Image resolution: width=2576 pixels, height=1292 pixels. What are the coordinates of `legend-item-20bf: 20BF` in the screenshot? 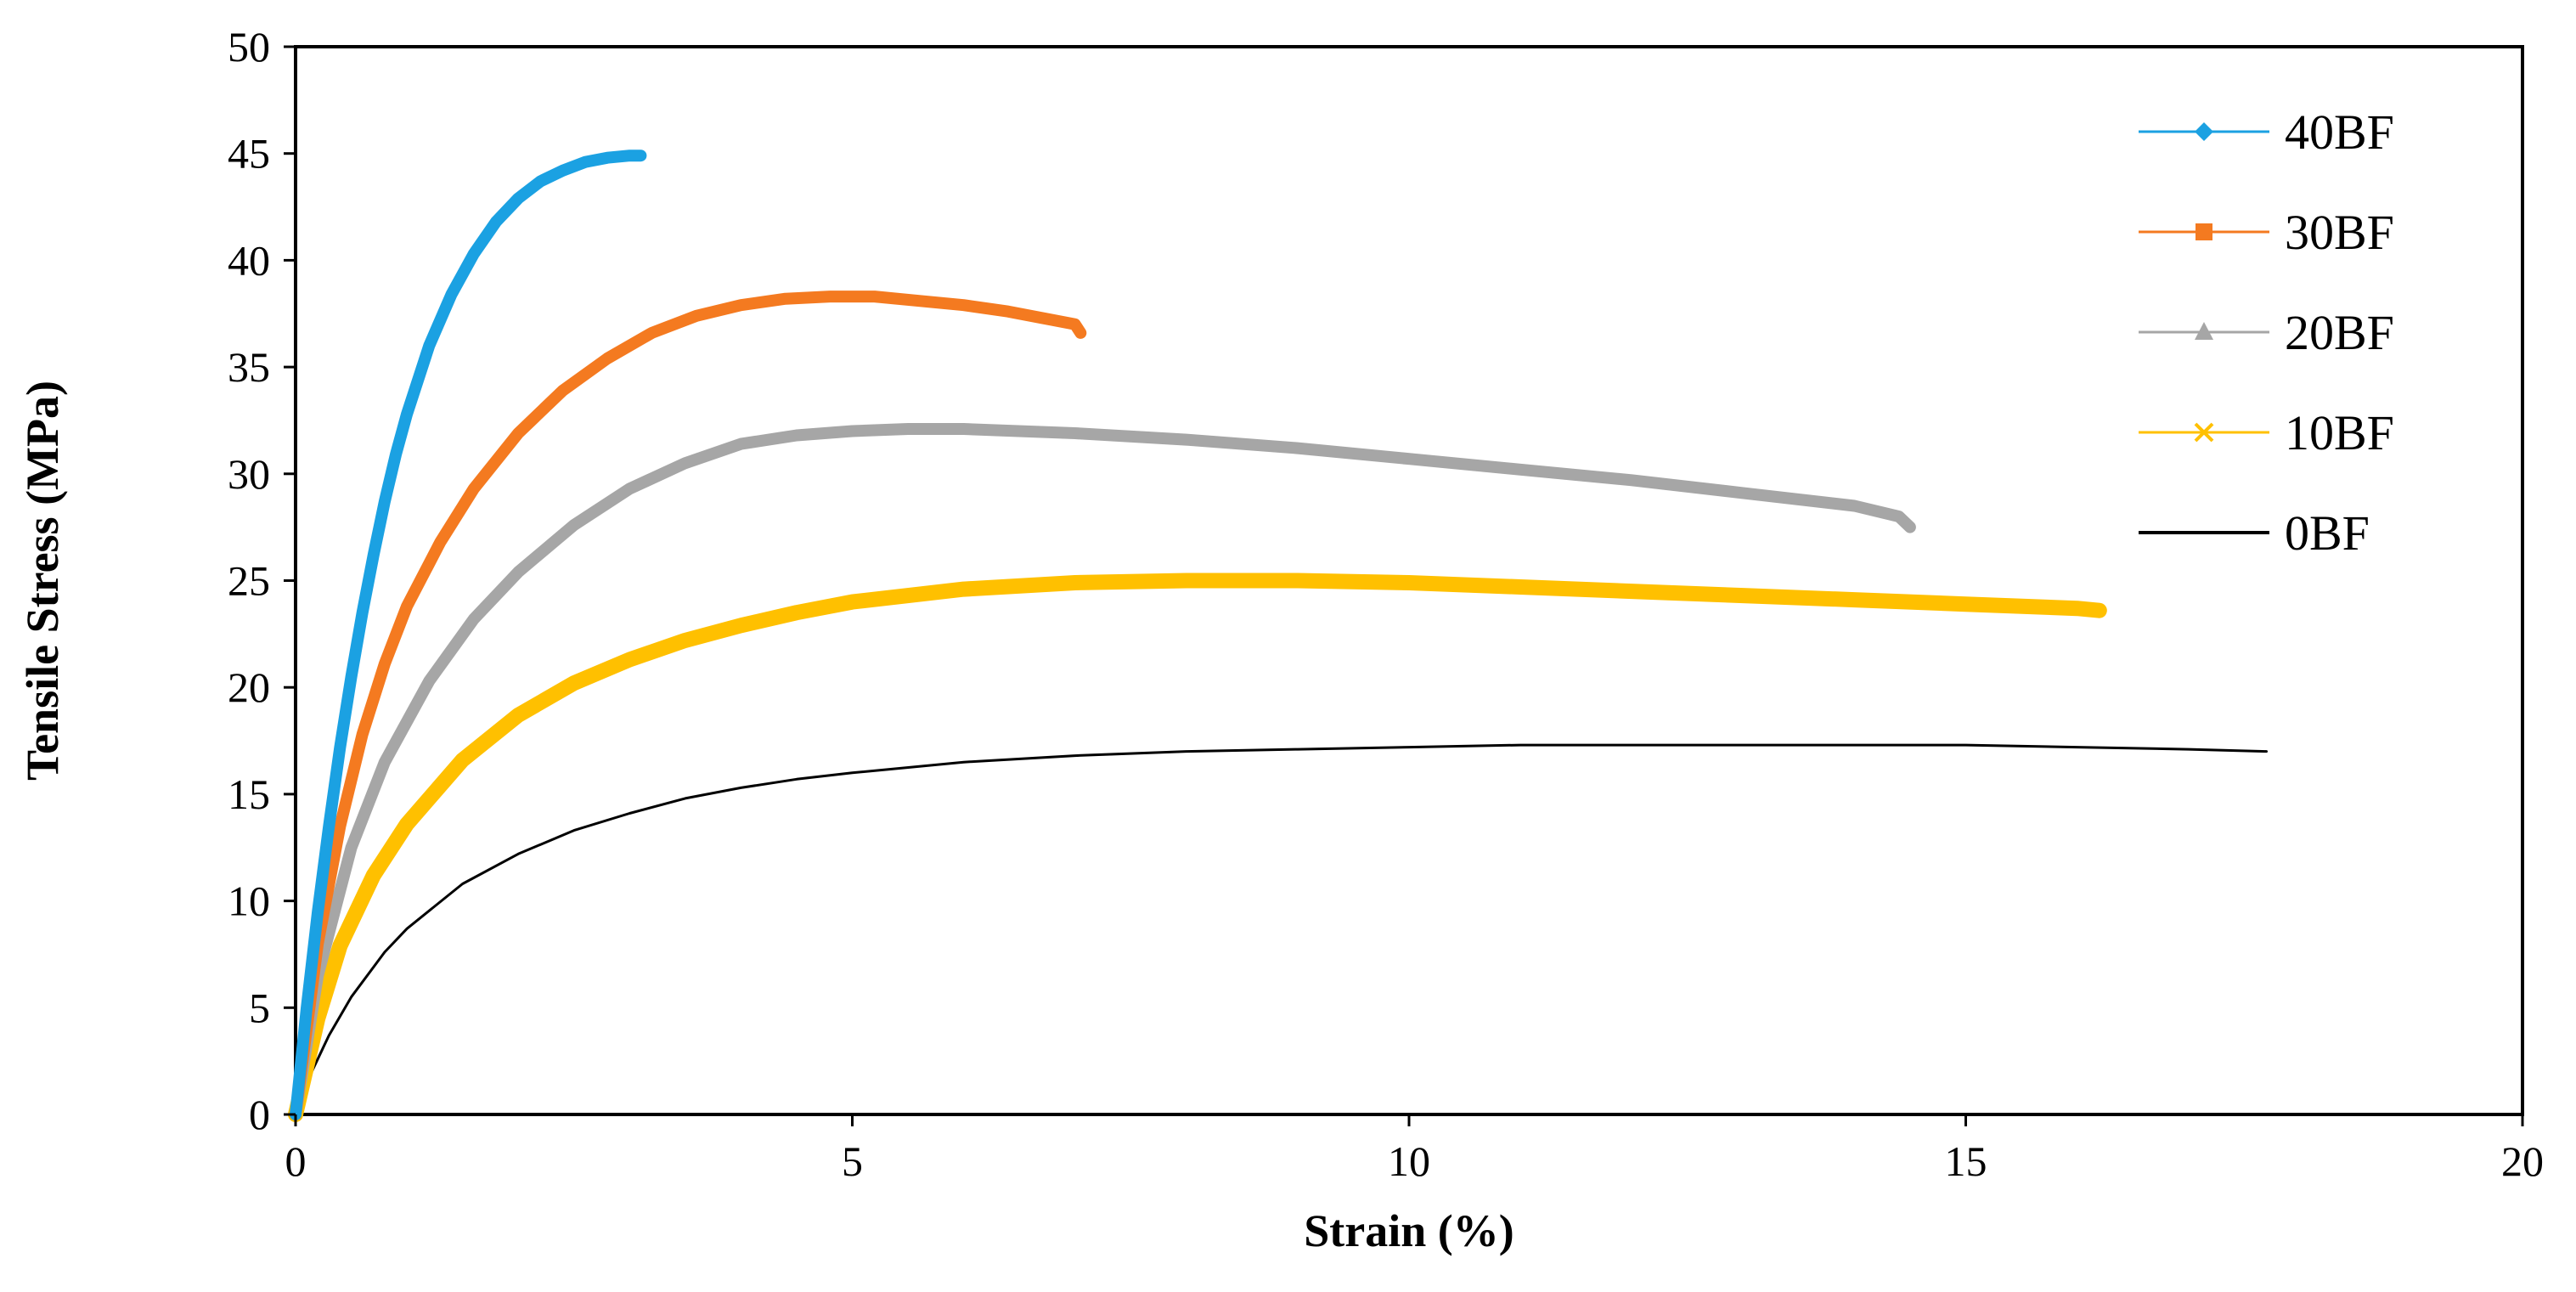 It's located at (2266, 332).